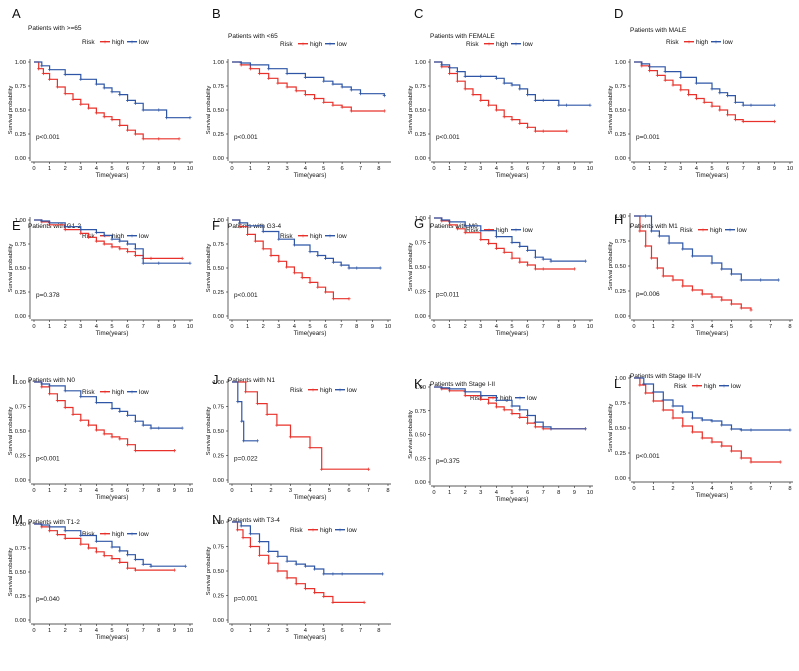  Describe the element at coordinates (48, 295) in the screenshot. I see `p-value: p=0.378` at that location.